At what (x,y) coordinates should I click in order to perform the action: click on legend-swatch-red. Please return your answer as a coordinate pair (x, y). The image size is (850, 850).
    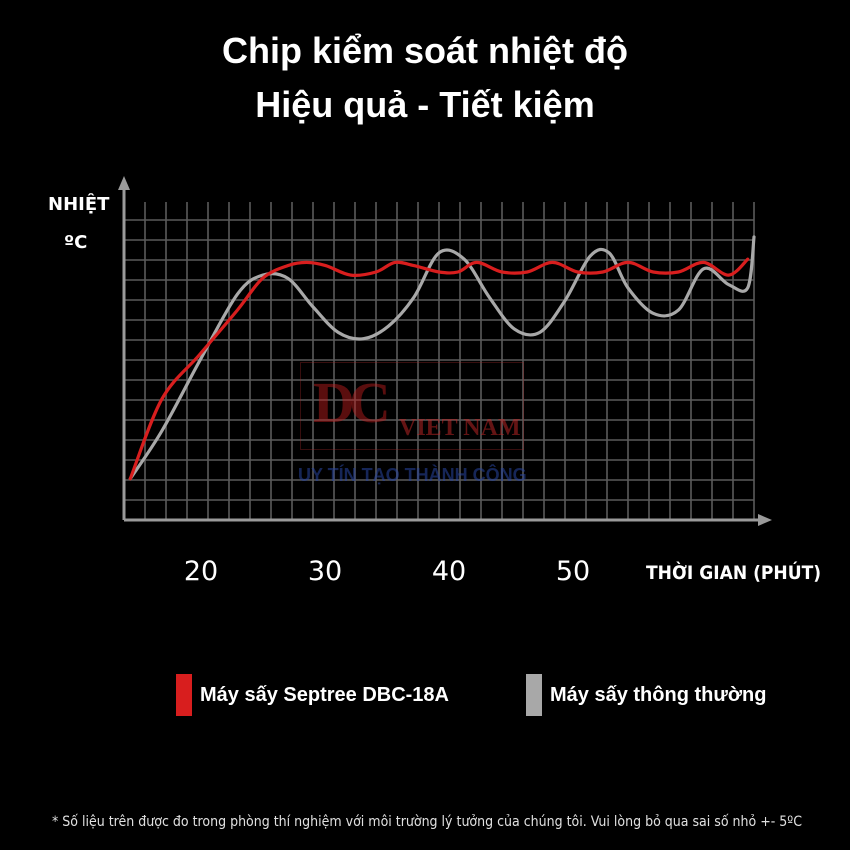
    Looking at the image, I should click on (184, 695).